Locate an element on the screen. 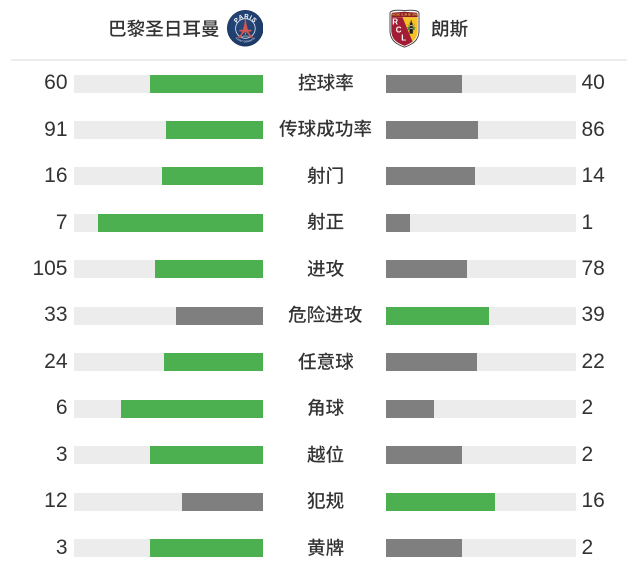 This screenshot has width=640, height=563. svg-text: C is located at coordinates (399, 30).